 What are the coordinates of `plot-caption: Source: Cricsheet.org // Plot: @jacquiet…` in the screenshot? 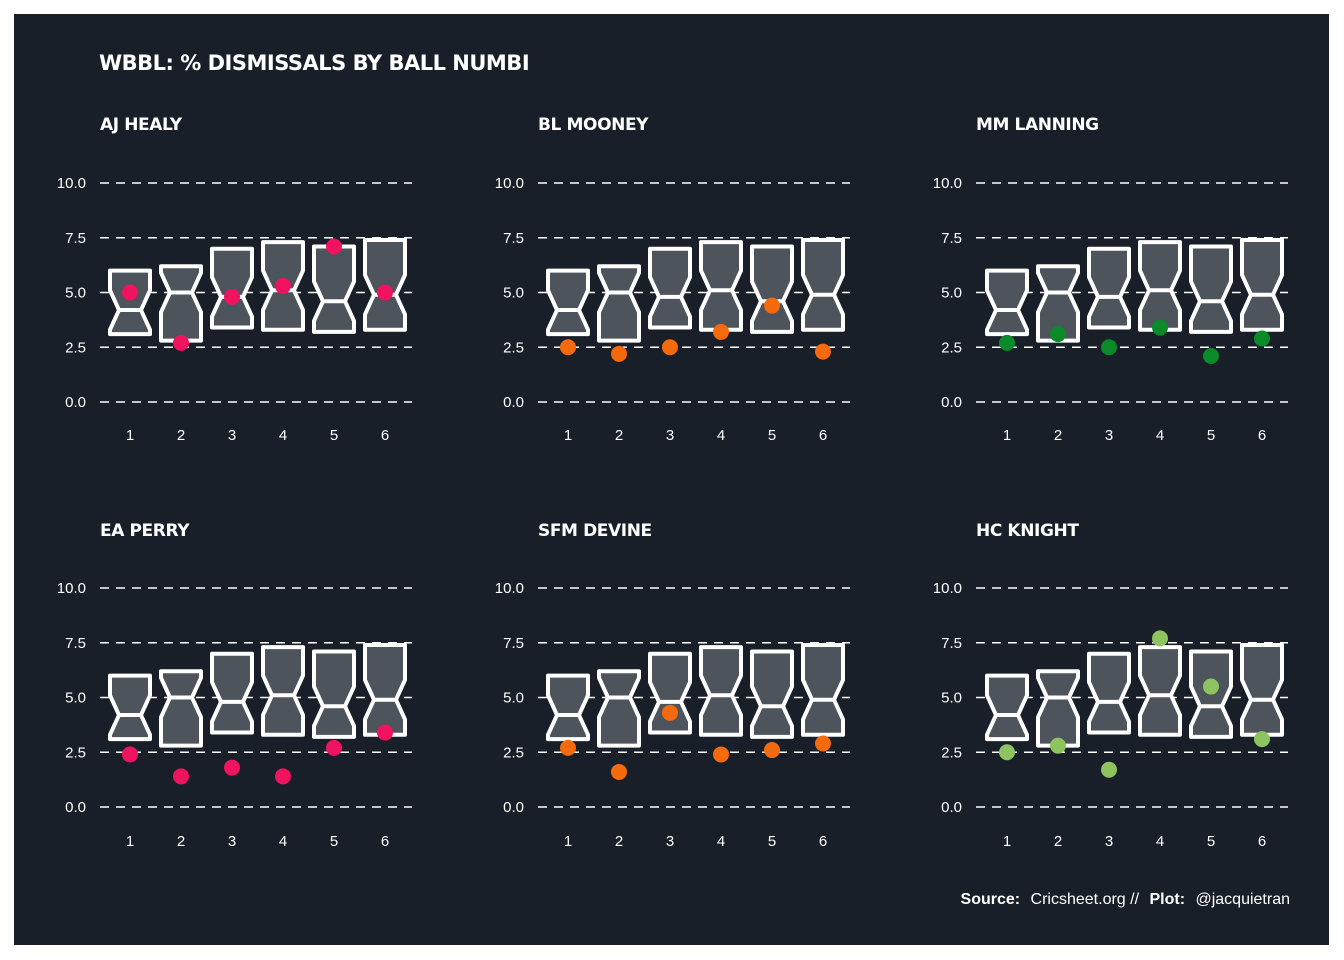 It's located at (1125, 899).